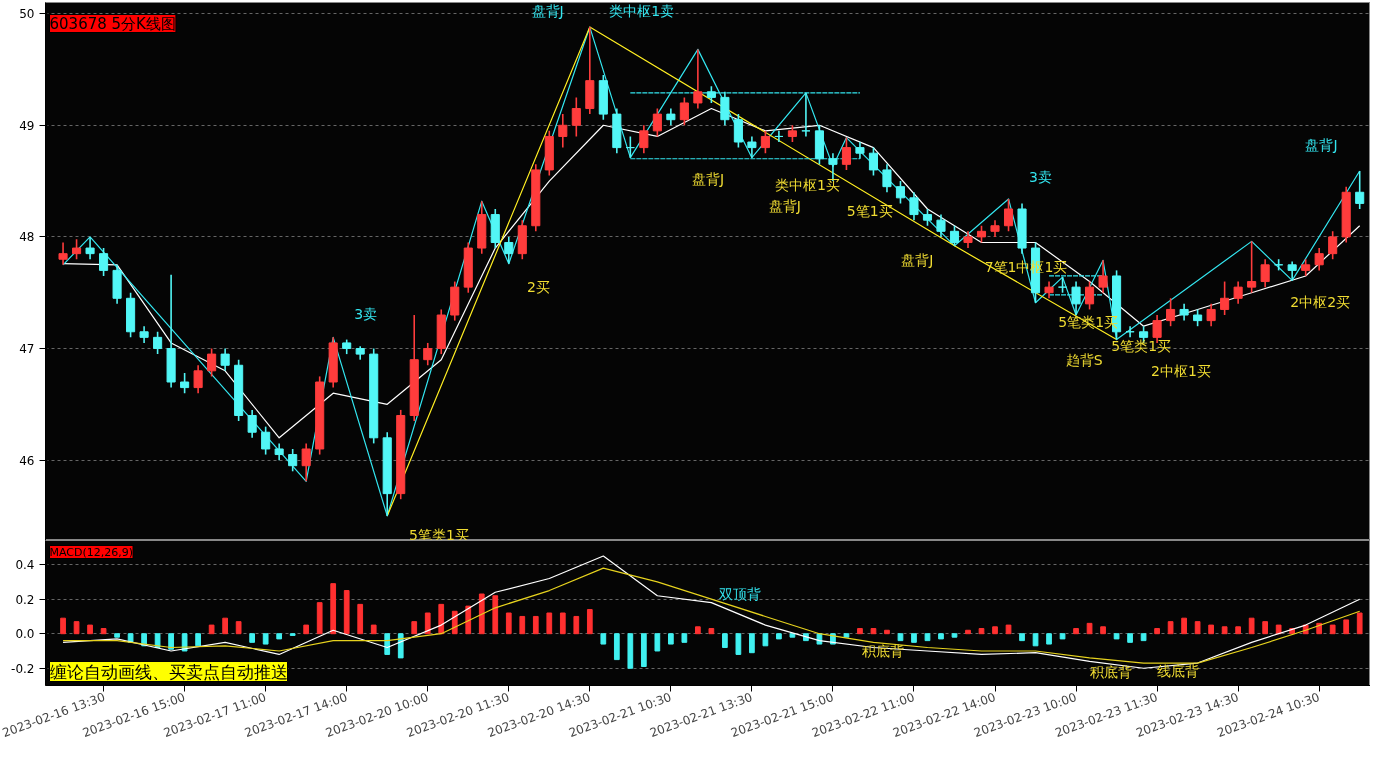 The image size is (1390, 775). What do you see at coordinates (112, 23) in the screenshot?
I see `text: 603678 5分K线图` at bounding box center [112, 23].